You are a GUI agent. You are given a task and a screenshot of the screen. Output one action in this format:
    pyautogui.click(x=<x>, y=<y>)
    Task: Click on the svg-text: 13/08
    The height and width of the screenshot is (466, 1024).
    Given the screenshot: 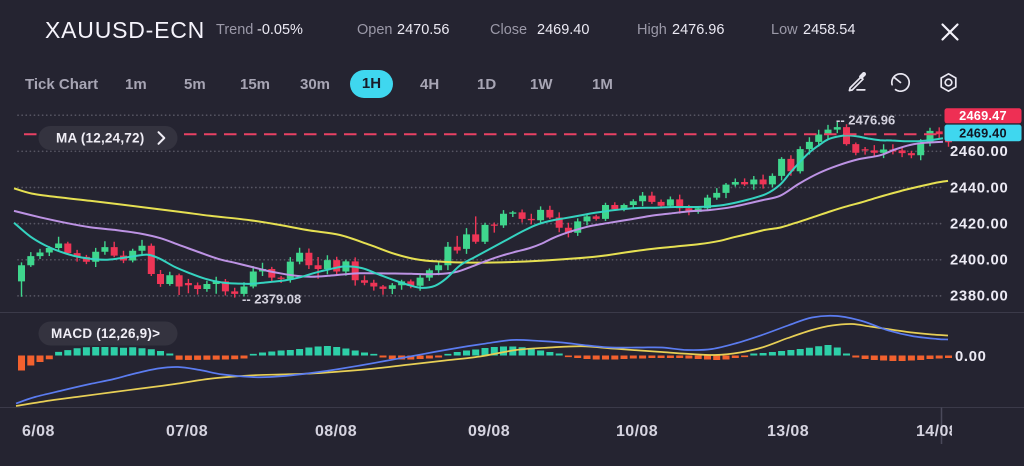 What is the action you would take?
    pyautogui.click(x=788, y=431)
    